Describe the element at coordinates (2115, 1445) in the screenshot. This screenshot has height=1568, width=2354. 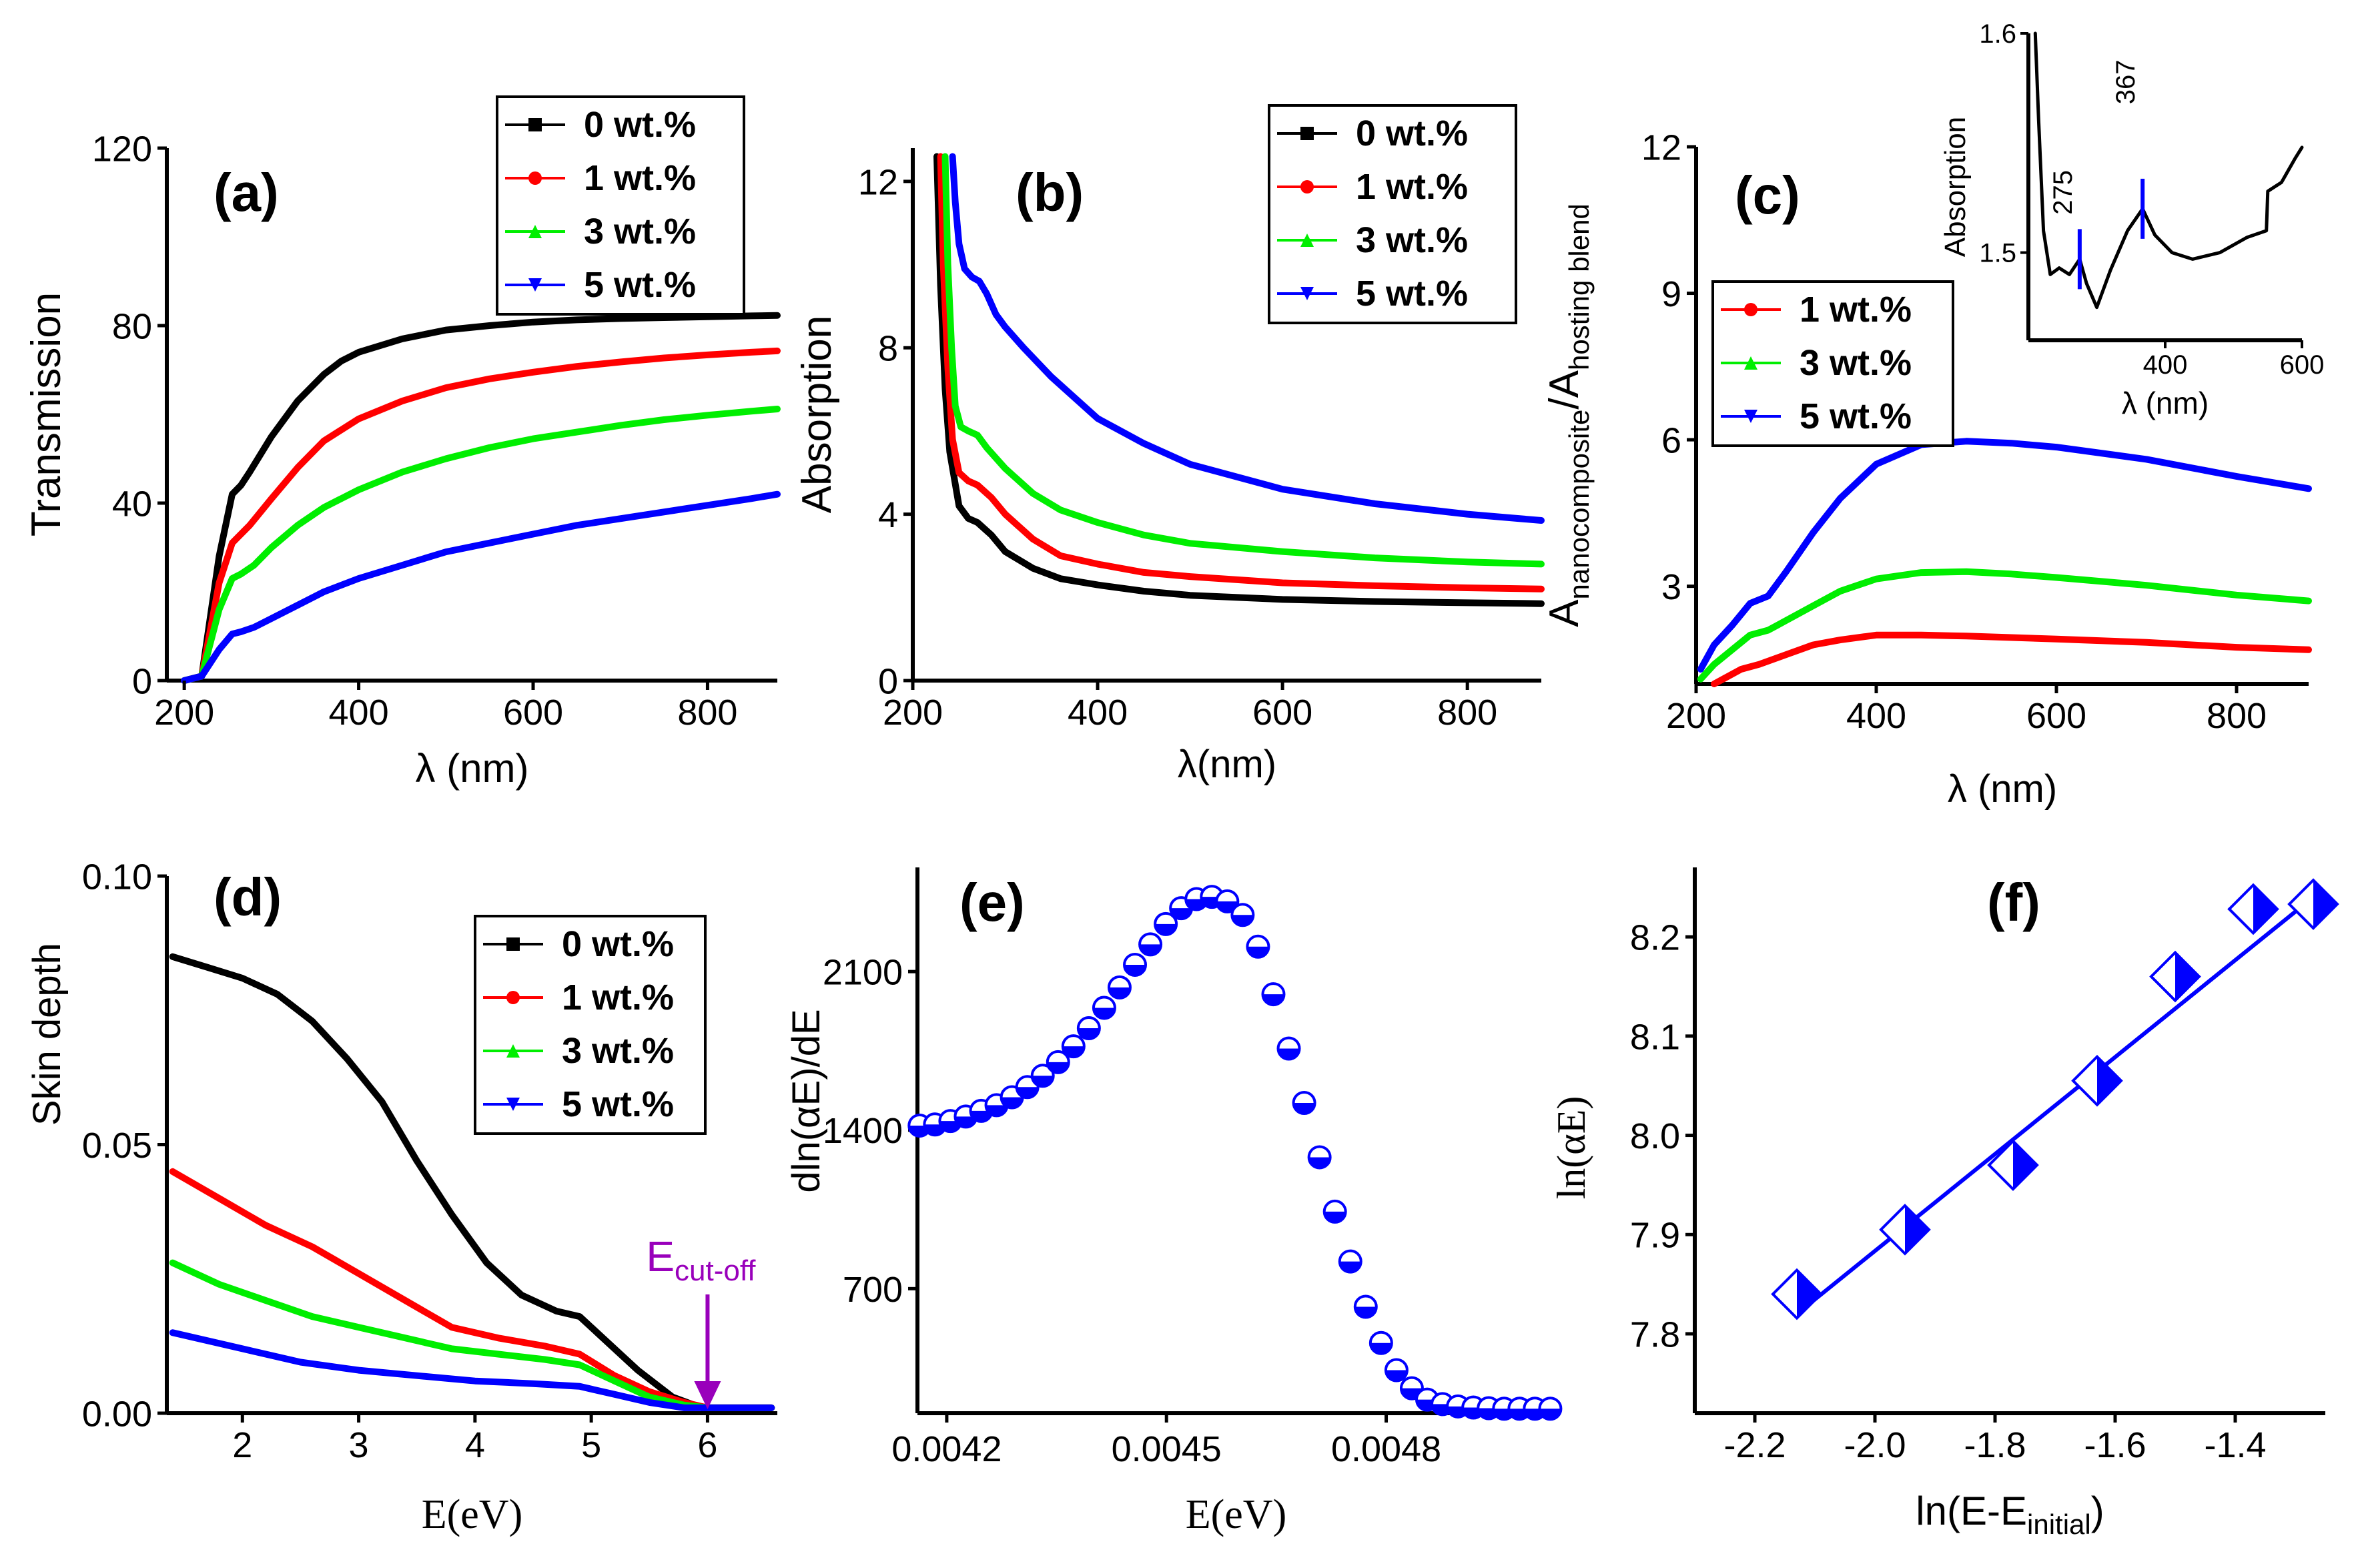
I see `x-tick-label: -1.6` at that location.